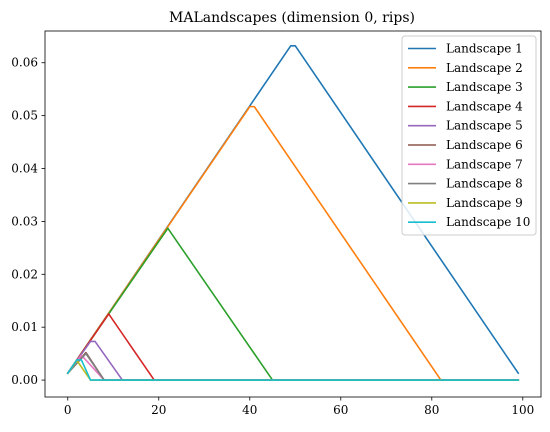 The image size is (550, 432). I want to click on legend-label: Landscape 9, so click(484, 203).